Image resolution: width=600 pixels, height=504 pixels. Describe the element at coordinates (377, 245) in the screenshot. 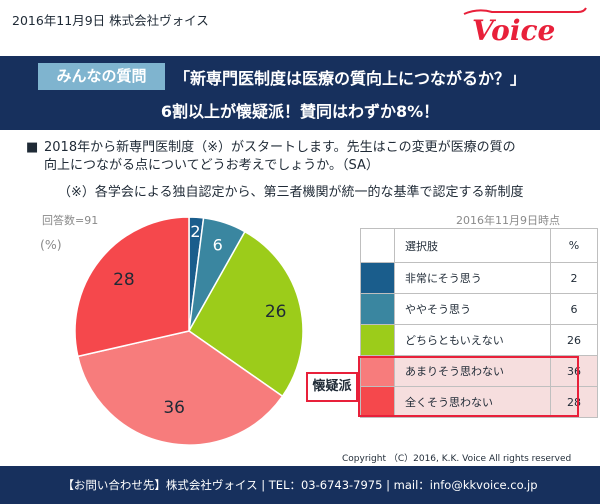

I see `legend-header-blank` at that location.